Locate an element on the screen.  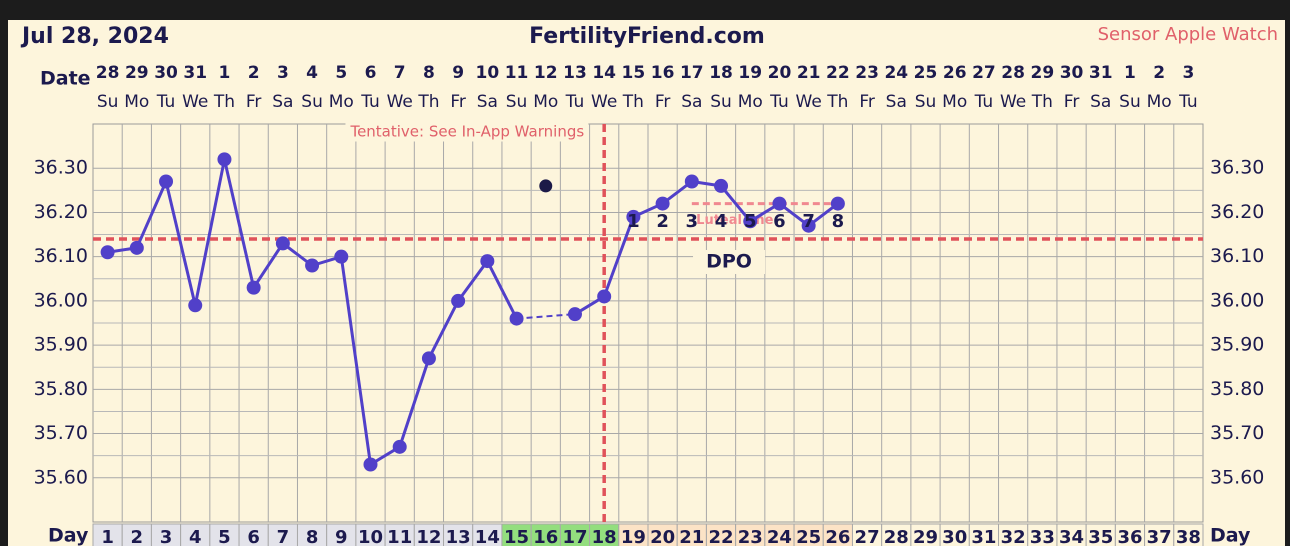
day-number: 6 is located at coordinates (253, 536).